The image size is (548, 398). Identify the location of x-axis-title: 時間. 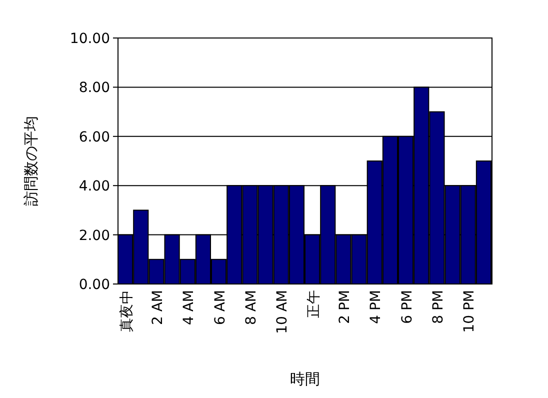
(305, 379).